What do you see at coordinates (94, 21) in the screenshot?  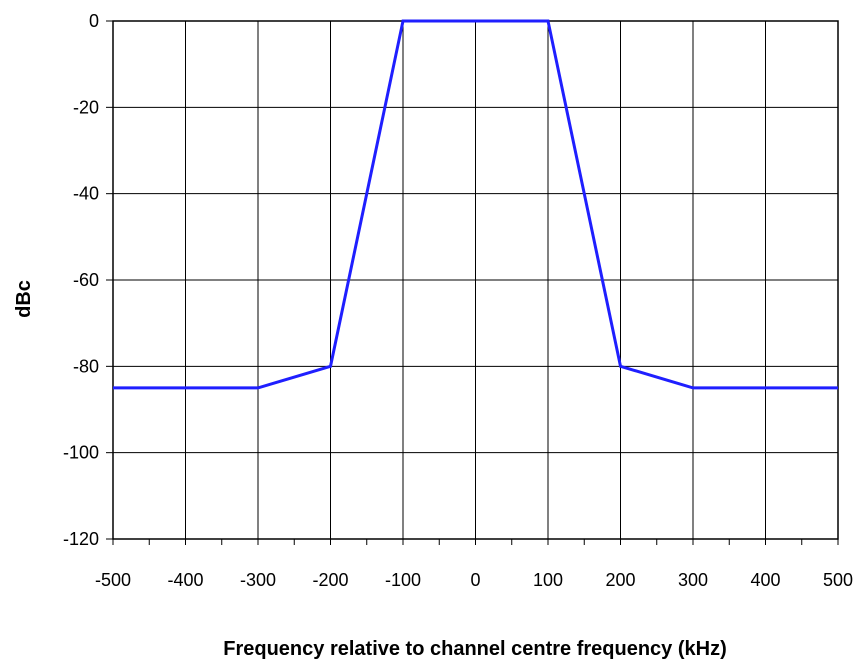 I see `y-tick-label: 0` at bounding box center [94, 21].